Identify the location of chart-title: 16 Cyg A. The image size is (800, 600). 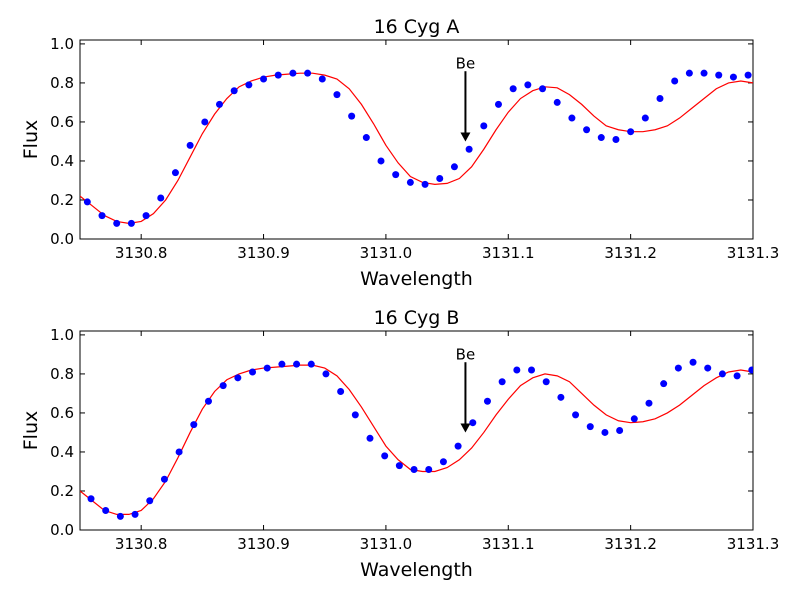
(417, 27).